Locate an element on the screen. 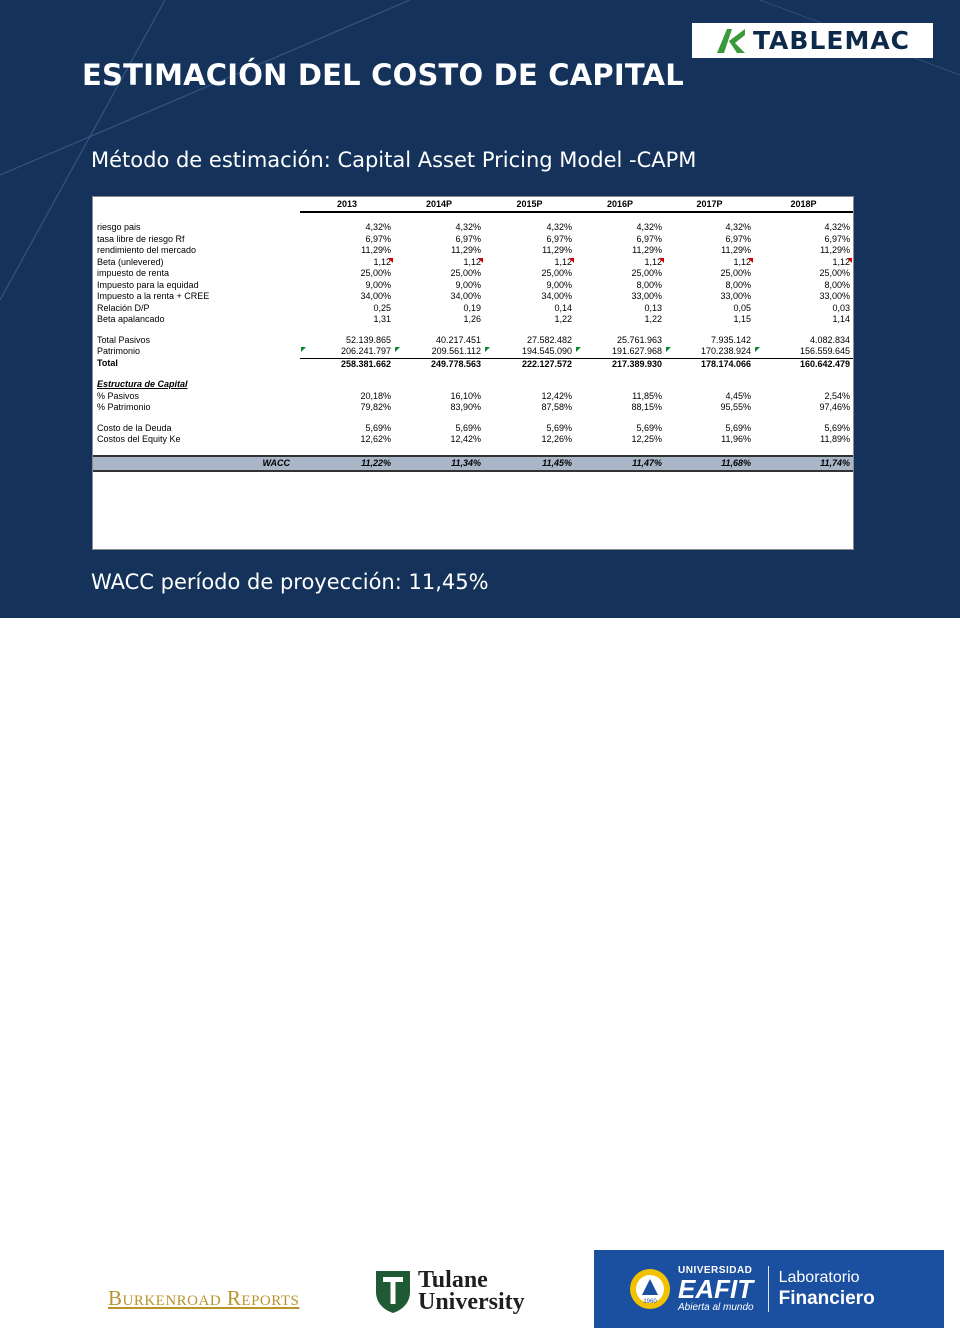 The image size is (960, 1328). section-header-row: Estructura de Capital is located at coordinates (473, 385).